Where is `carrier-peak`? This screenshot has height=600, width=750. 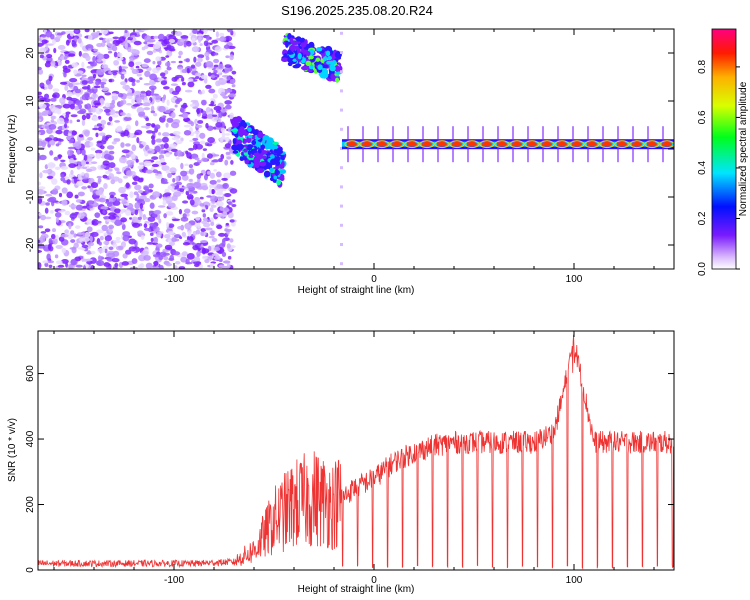
carrier-peak is located at coordinates (397, 144).